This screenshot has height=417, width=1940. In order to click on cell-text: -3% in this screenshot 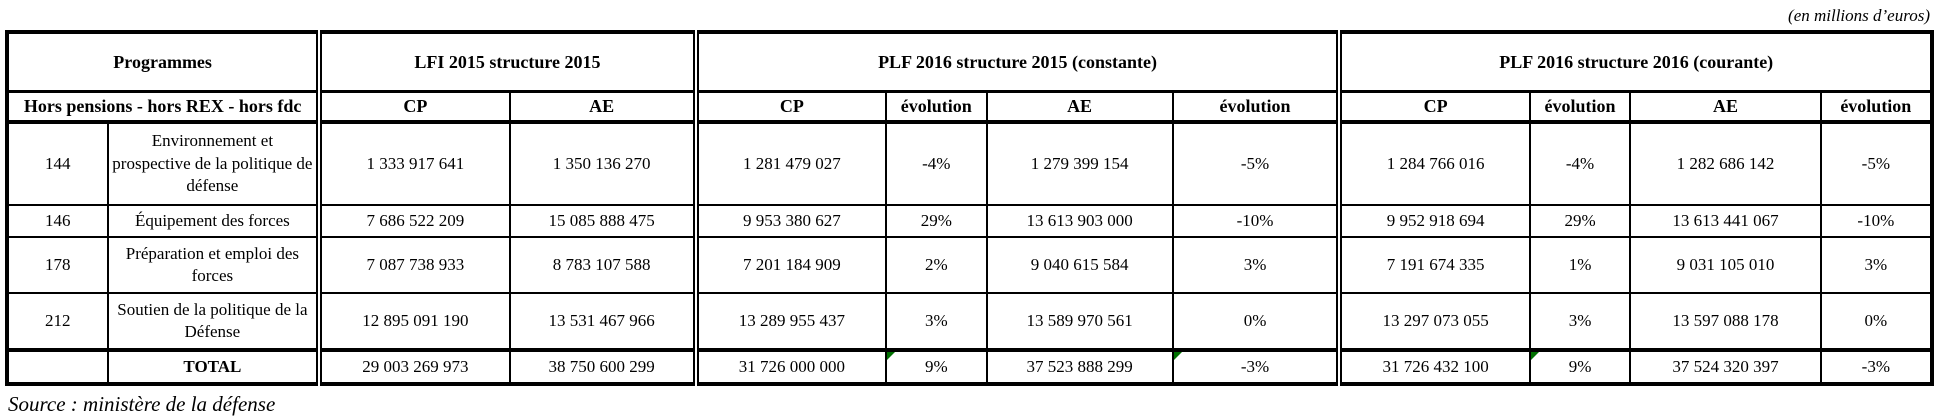, I will do `click(1255, 366)`.